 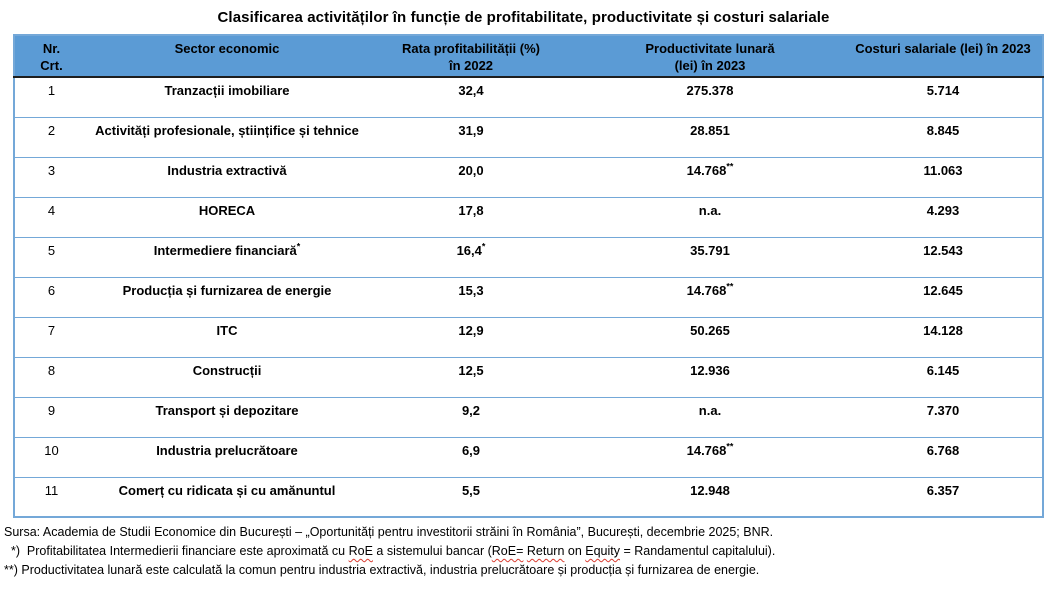 I want to click on cell-costuri-salariale: 6.357, so click(x=943, y=496).